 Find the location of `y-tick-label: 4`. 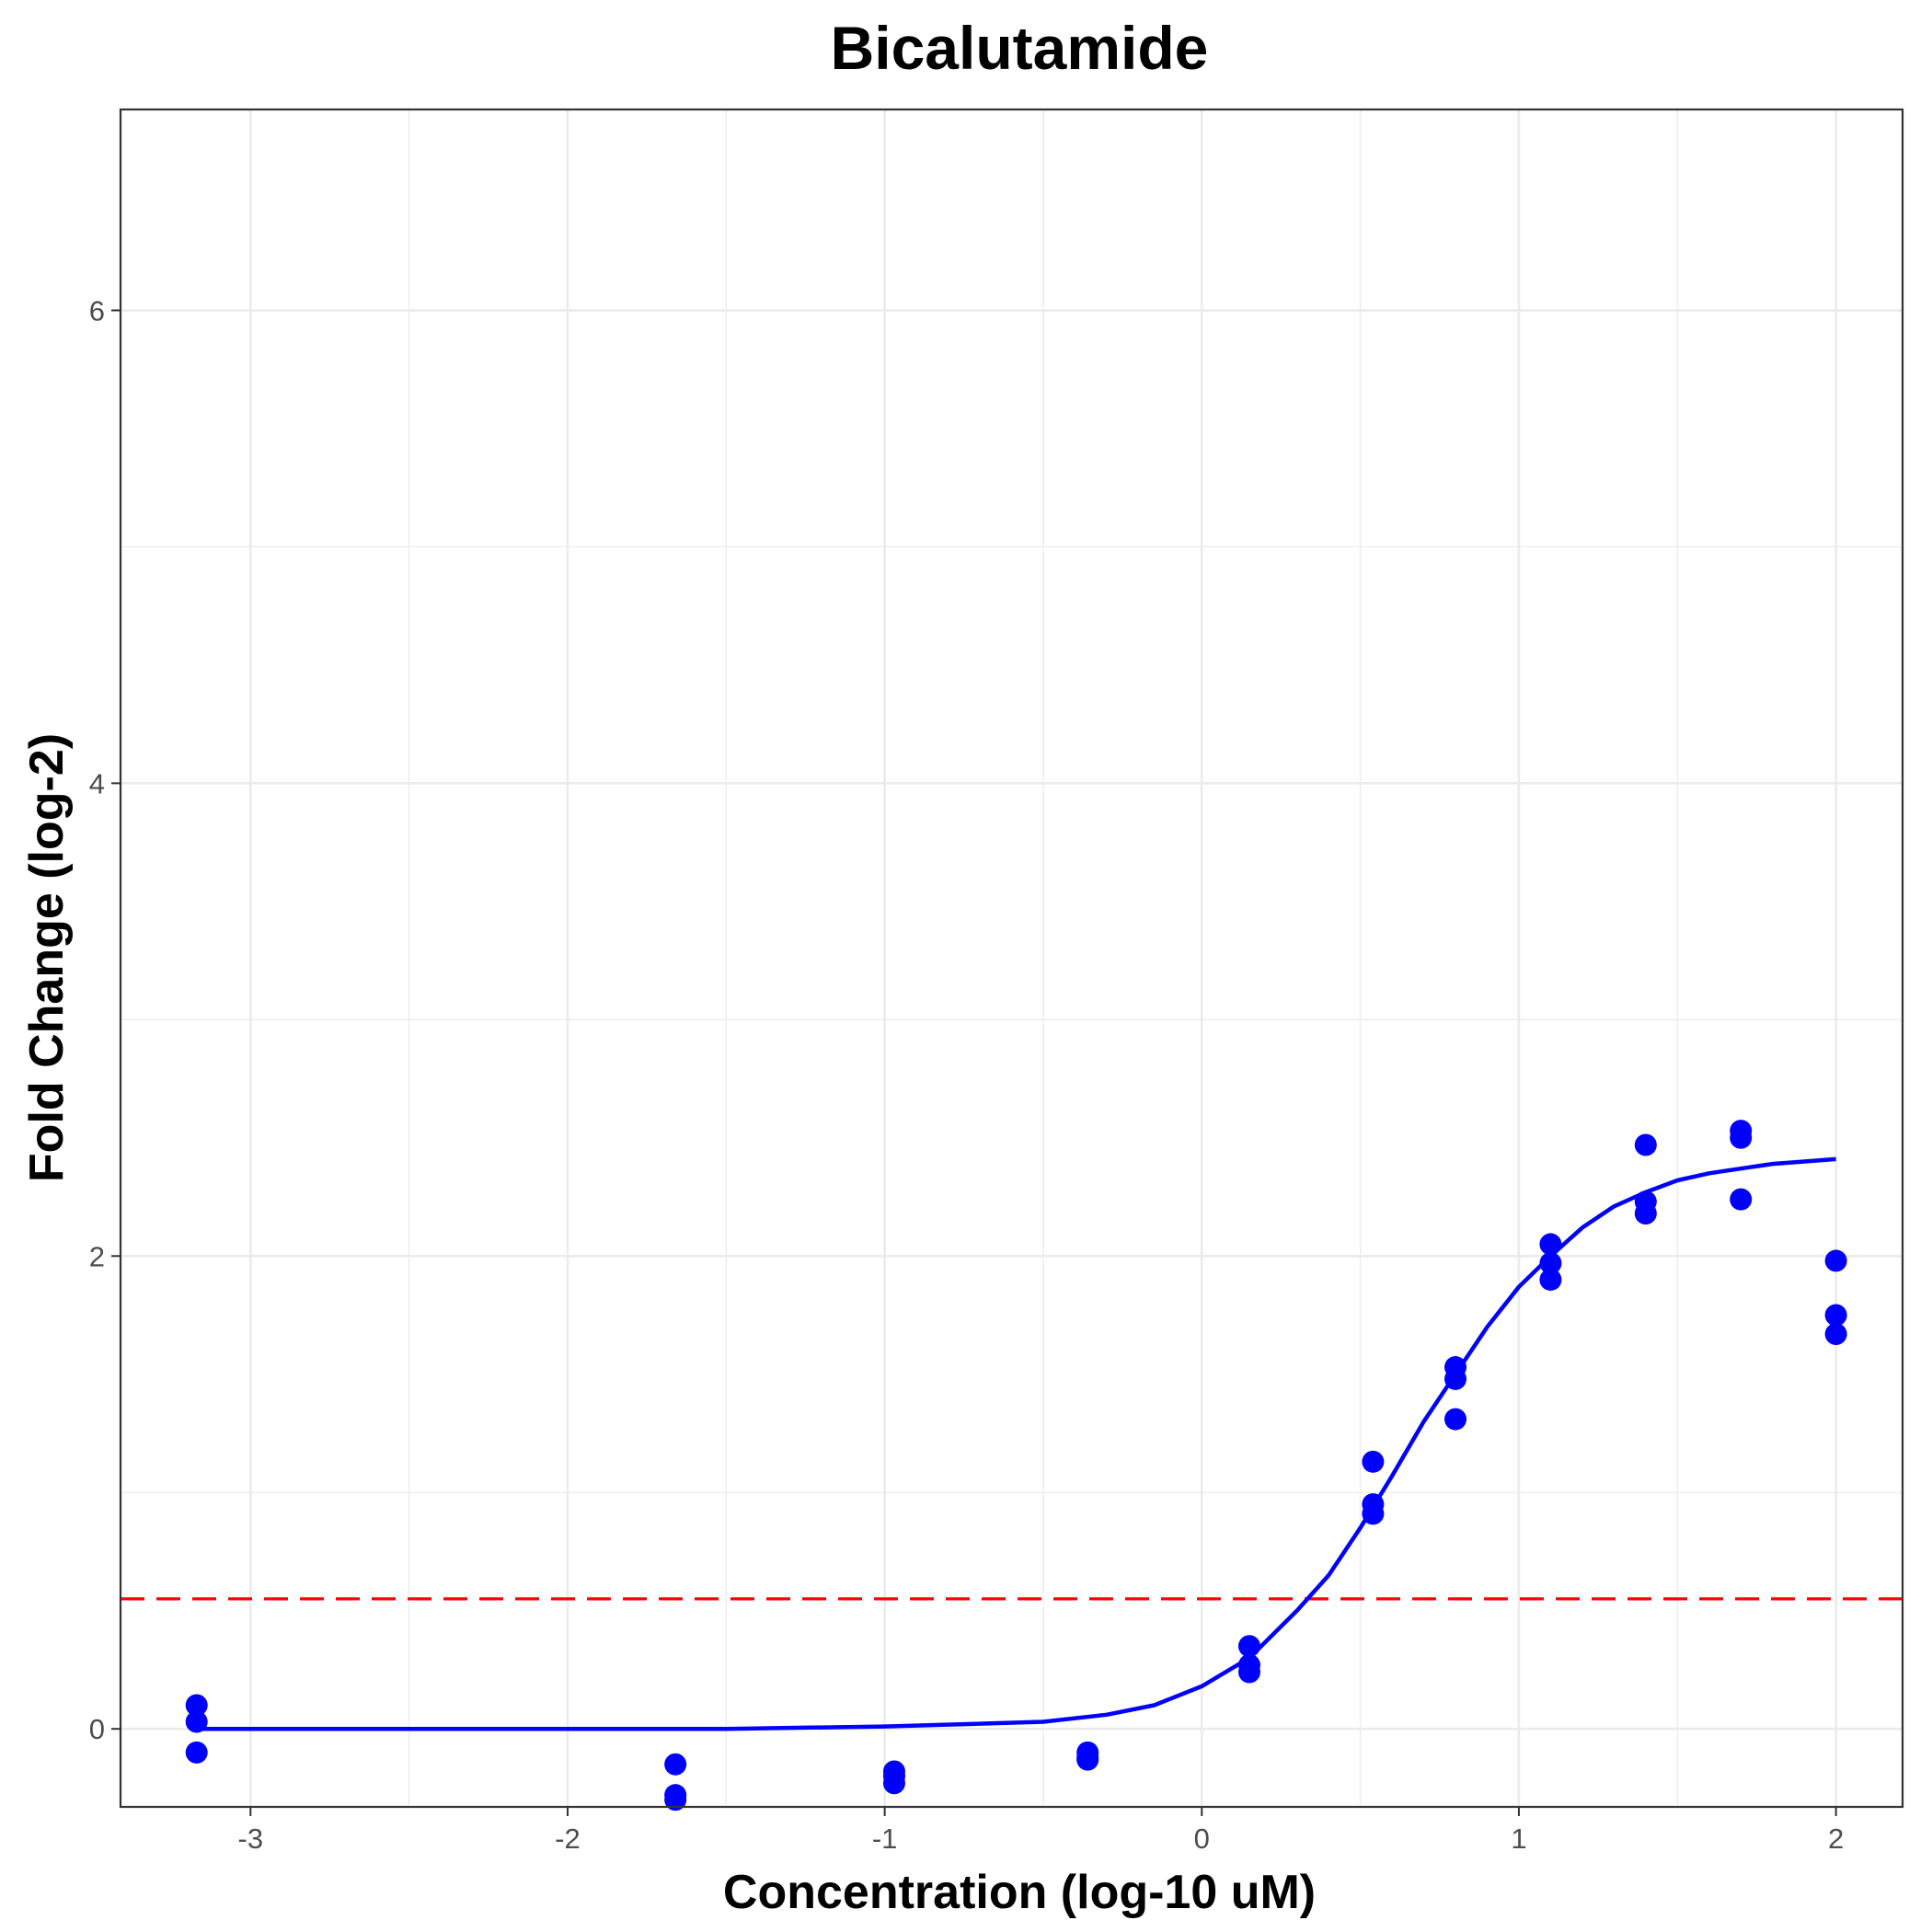

y-tick-label: 4 is located at coordinates (97, 783).